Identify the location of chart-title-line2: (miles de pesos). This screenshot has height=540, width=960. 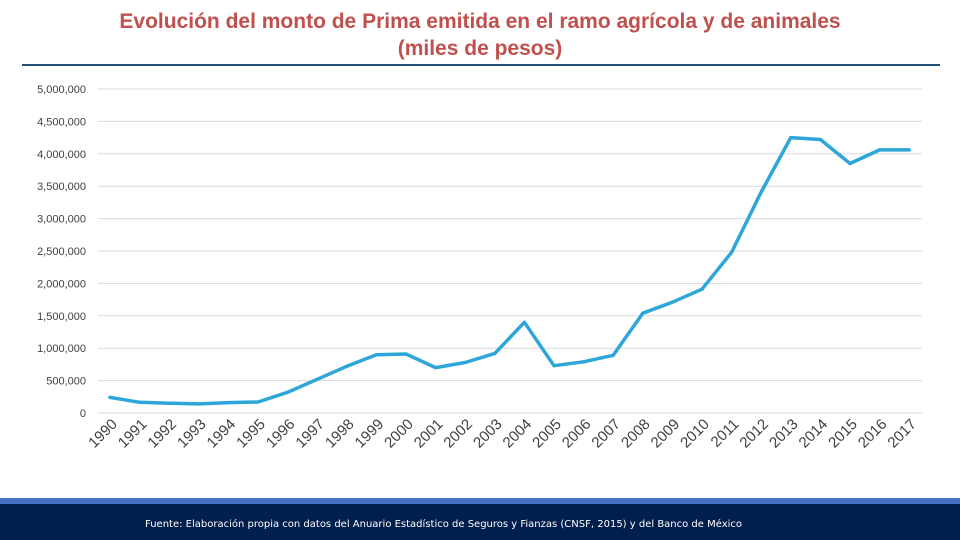
(480, 48).